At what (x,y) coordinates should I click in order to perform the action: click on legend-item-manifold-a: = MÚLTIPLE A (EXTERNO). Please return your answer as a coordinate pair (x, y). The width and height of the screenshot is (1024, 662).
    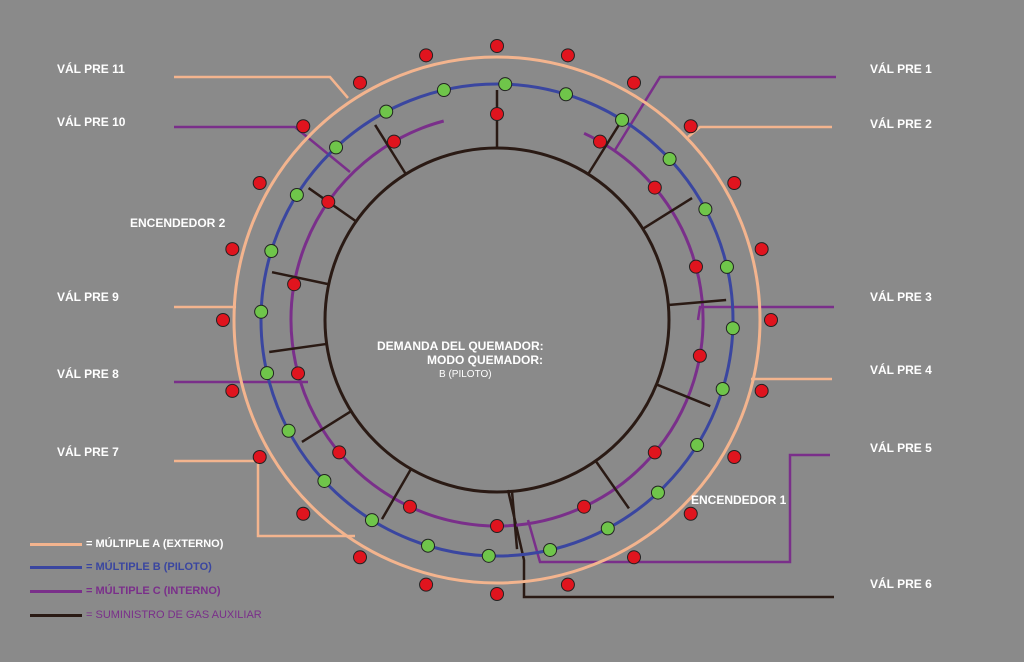
    Looking at the image, I should click on (126, 544).